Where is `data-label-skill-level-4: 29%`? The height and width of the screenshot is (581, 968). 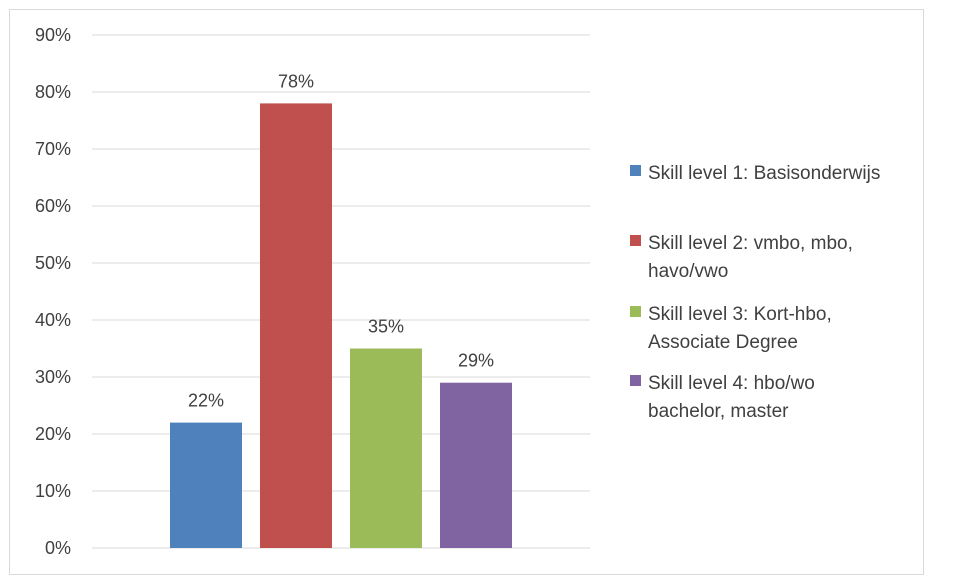
data-label-skill-level-4: 29% is located at coordinates (476, 361).